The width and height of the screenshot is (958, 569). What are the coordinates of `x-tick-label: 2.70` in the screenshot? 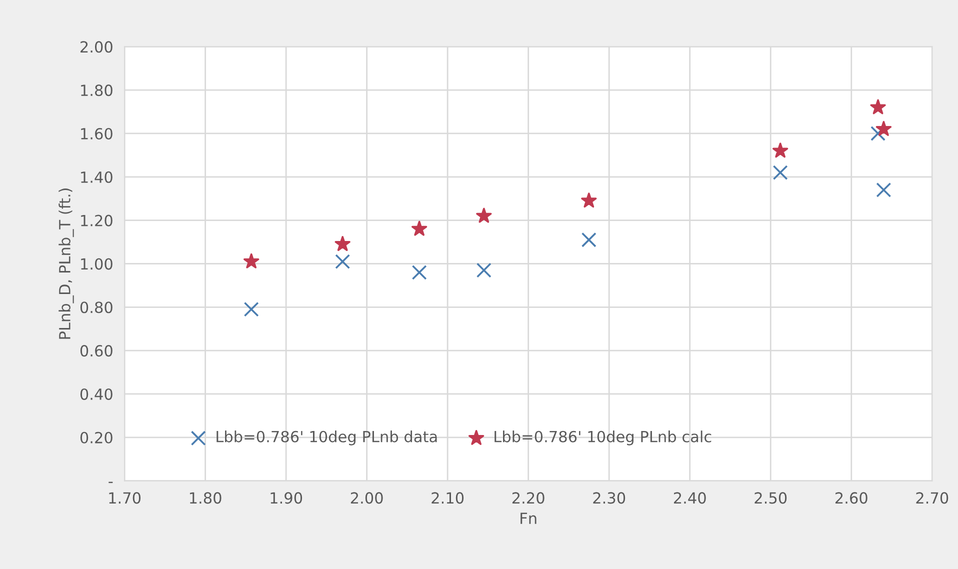 It's located at (932, 498).